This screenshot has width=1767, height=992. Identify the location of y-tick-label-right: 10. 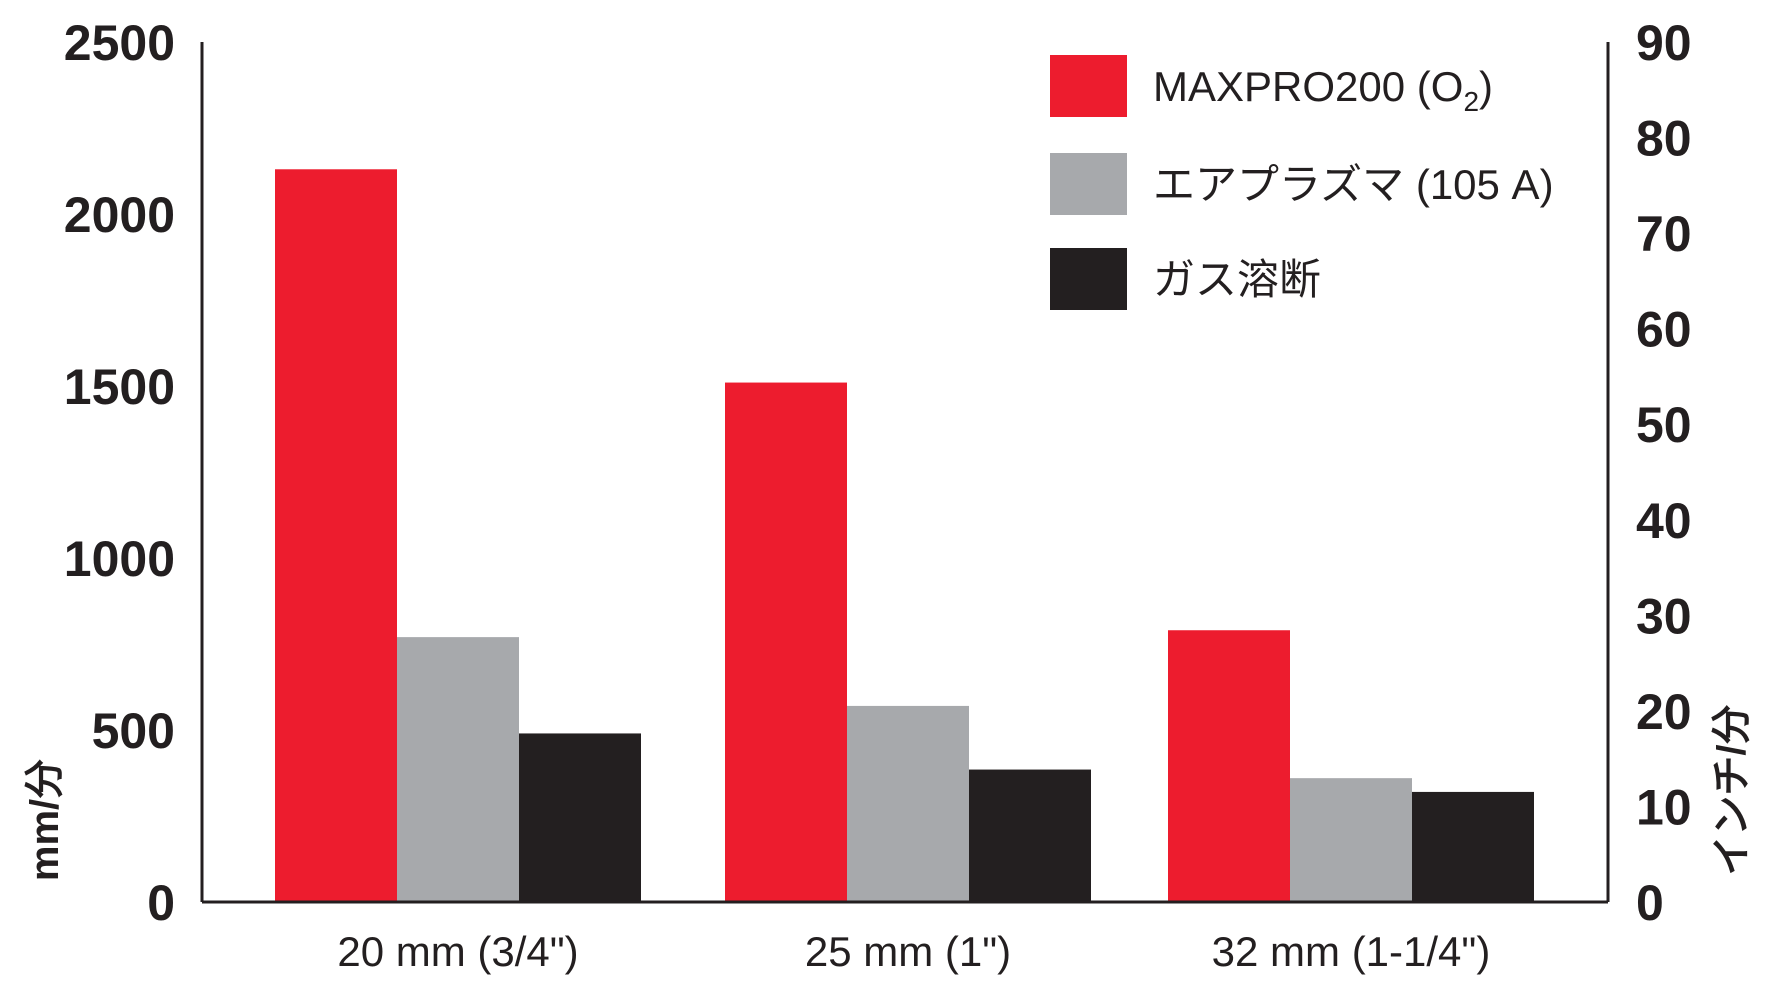
(1664, 807).